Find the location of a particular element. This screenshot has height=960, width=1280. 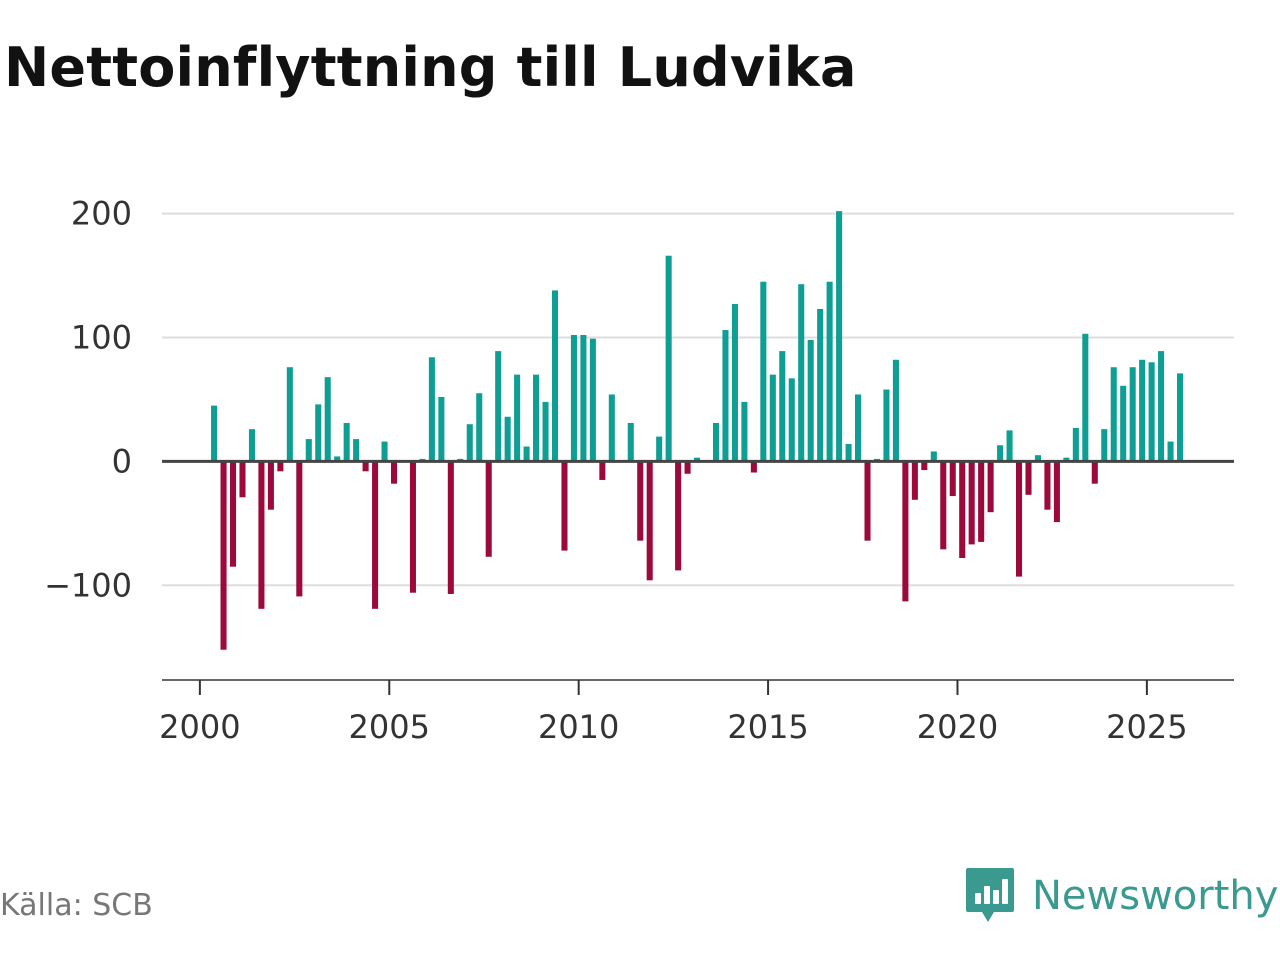

y-tick-label: 0 is located at coordinates (122, 461).